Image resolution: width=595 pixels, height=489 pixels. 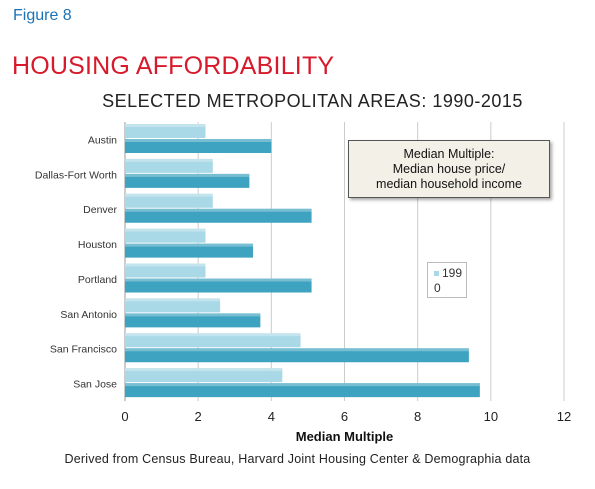 I want to click on category-label: Houston, so click(x=97, y=245).